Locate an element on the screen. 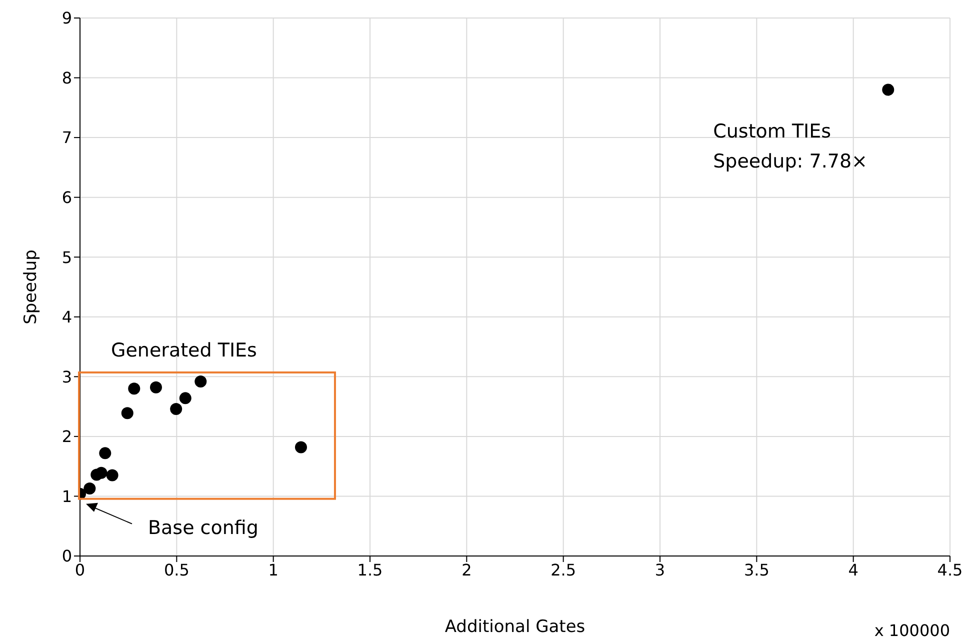 The height and width of the screenshot is (642, 966). y-tick-label: 2 is located at coordinates (67, 436).